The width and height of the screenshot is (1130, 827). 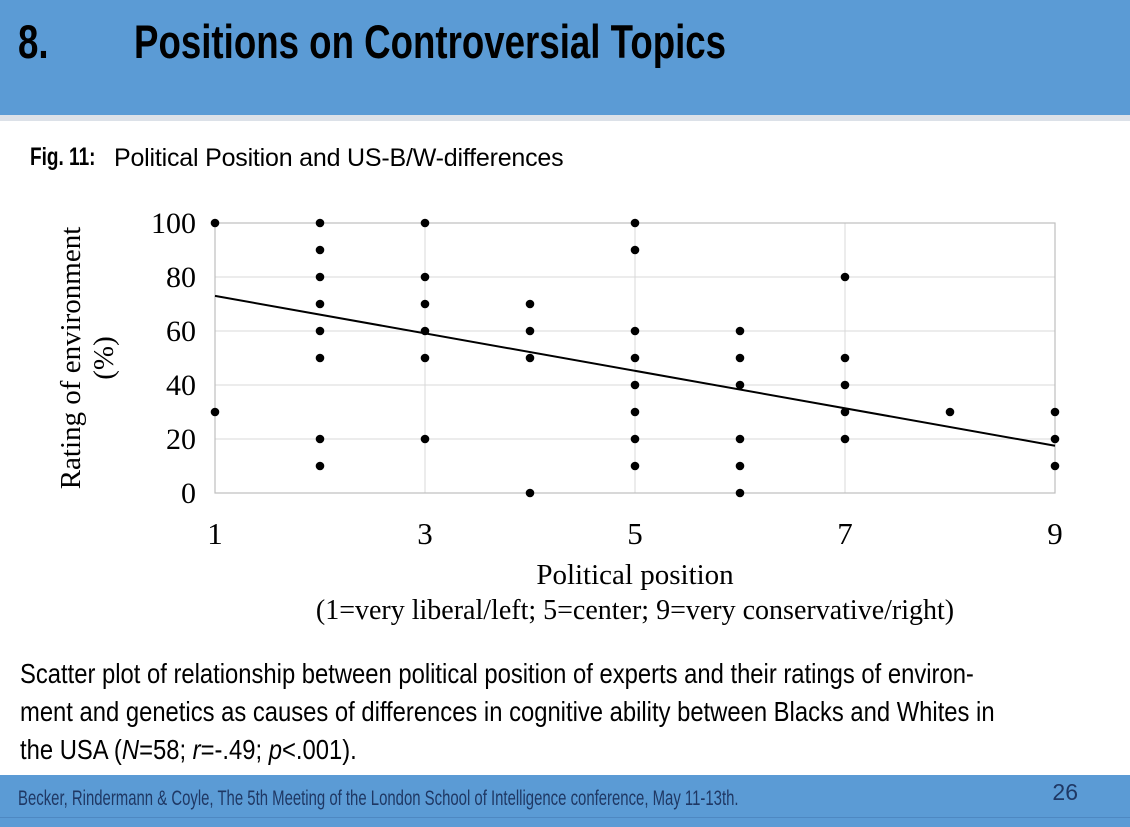 What do you see at coordinates (425, 533) in the screenshot?
I see `x-tick-label: 3` at bounding box center [425, 533].